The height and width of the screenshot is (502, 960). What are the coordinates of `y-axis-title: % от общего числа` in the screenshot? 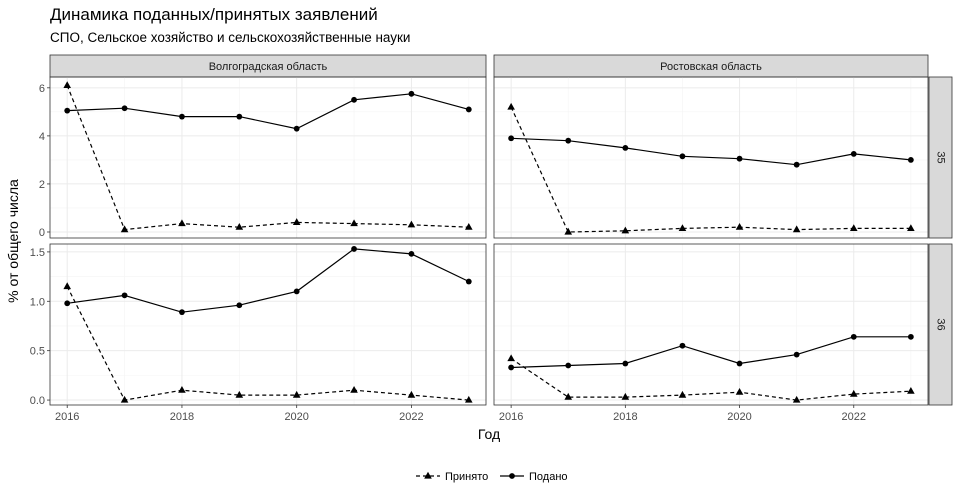 It's located at (13, 241).